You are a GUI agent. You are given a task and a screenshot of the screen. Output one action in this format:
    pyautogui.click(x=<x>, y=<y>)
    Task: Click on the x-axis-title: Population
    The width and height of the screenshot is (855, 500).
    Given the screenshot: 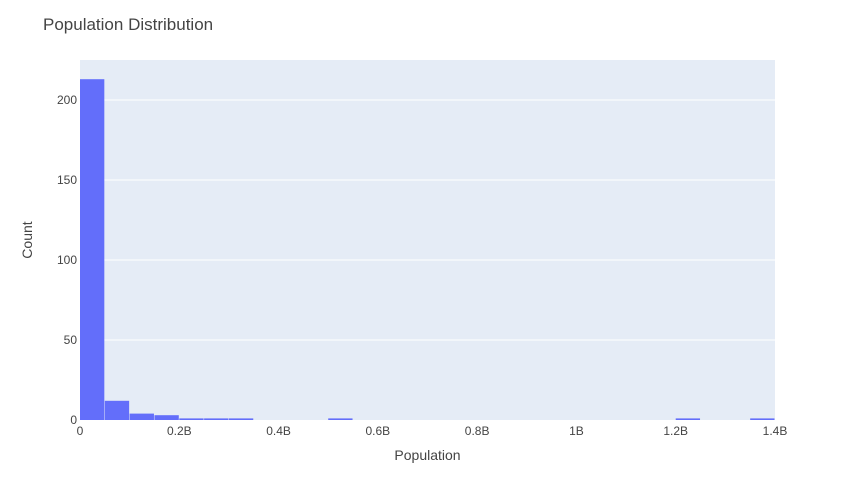 What is the action you would take?
    pyautogui.click(x=427, y=455)
    